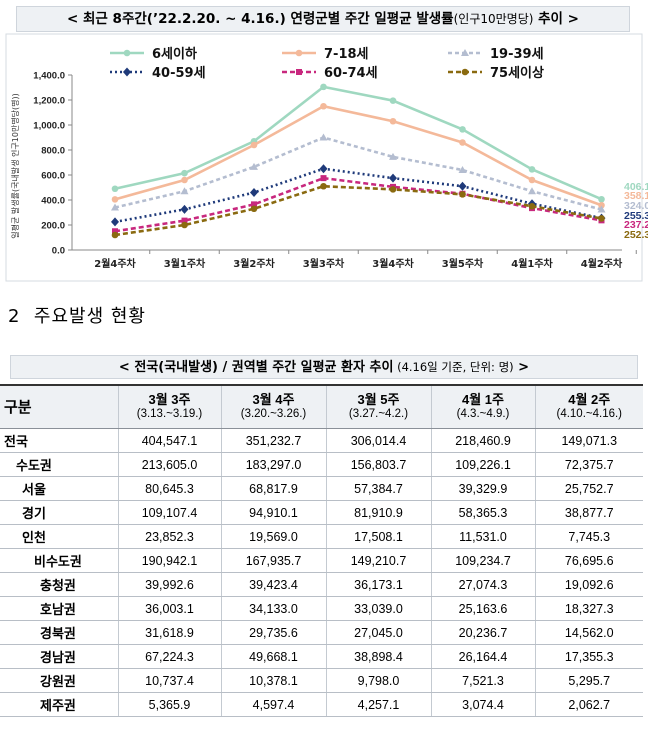  I want to click on x-tick-label: 2월4주차, so click(115, 263).